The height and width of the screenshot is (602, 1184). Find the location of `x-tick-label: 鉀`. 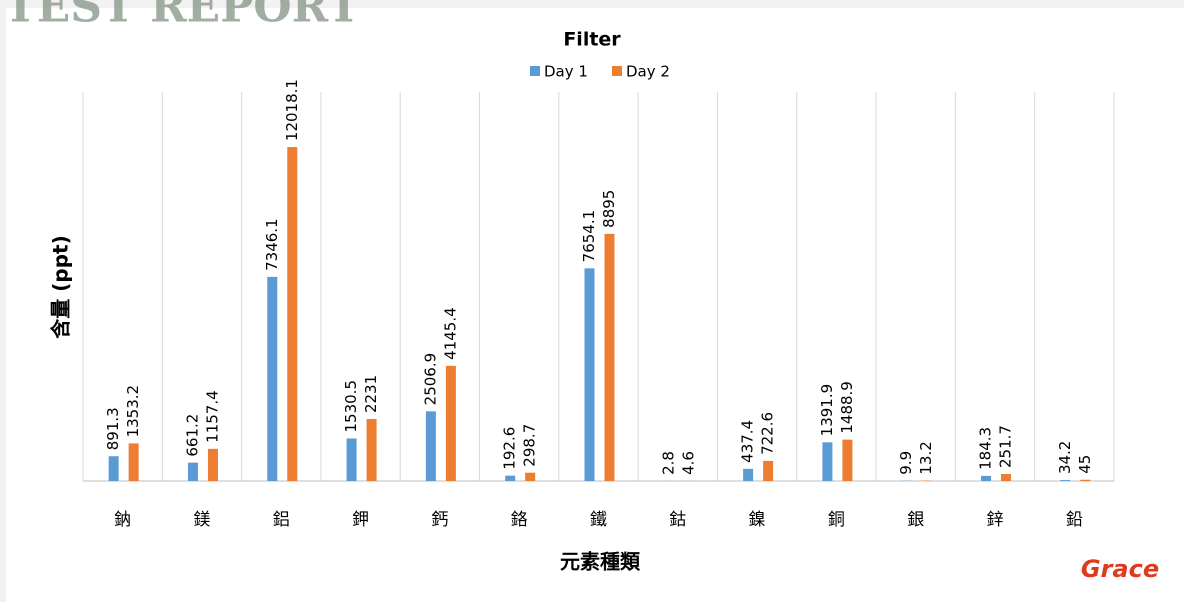

x-tick-label: 鉀 is located at coordinates (360, 520).